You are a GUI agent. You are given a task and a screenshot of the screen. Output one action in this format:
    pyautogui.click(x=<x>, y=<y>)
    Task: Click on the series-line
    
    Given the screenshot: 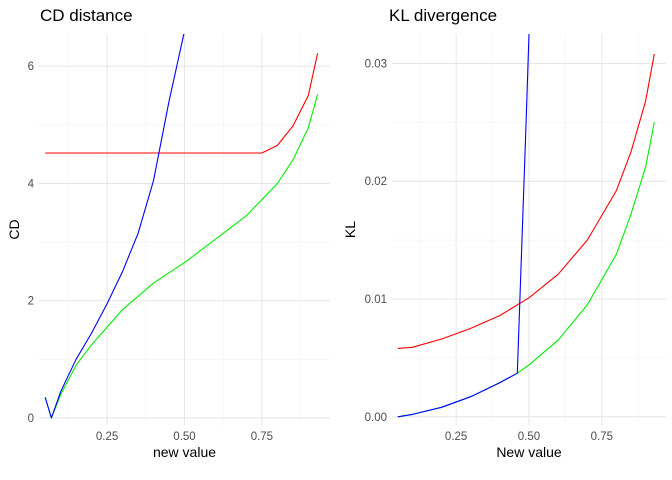 What is the action you would take?
    pyautogui.click(x=182, y=103)
    